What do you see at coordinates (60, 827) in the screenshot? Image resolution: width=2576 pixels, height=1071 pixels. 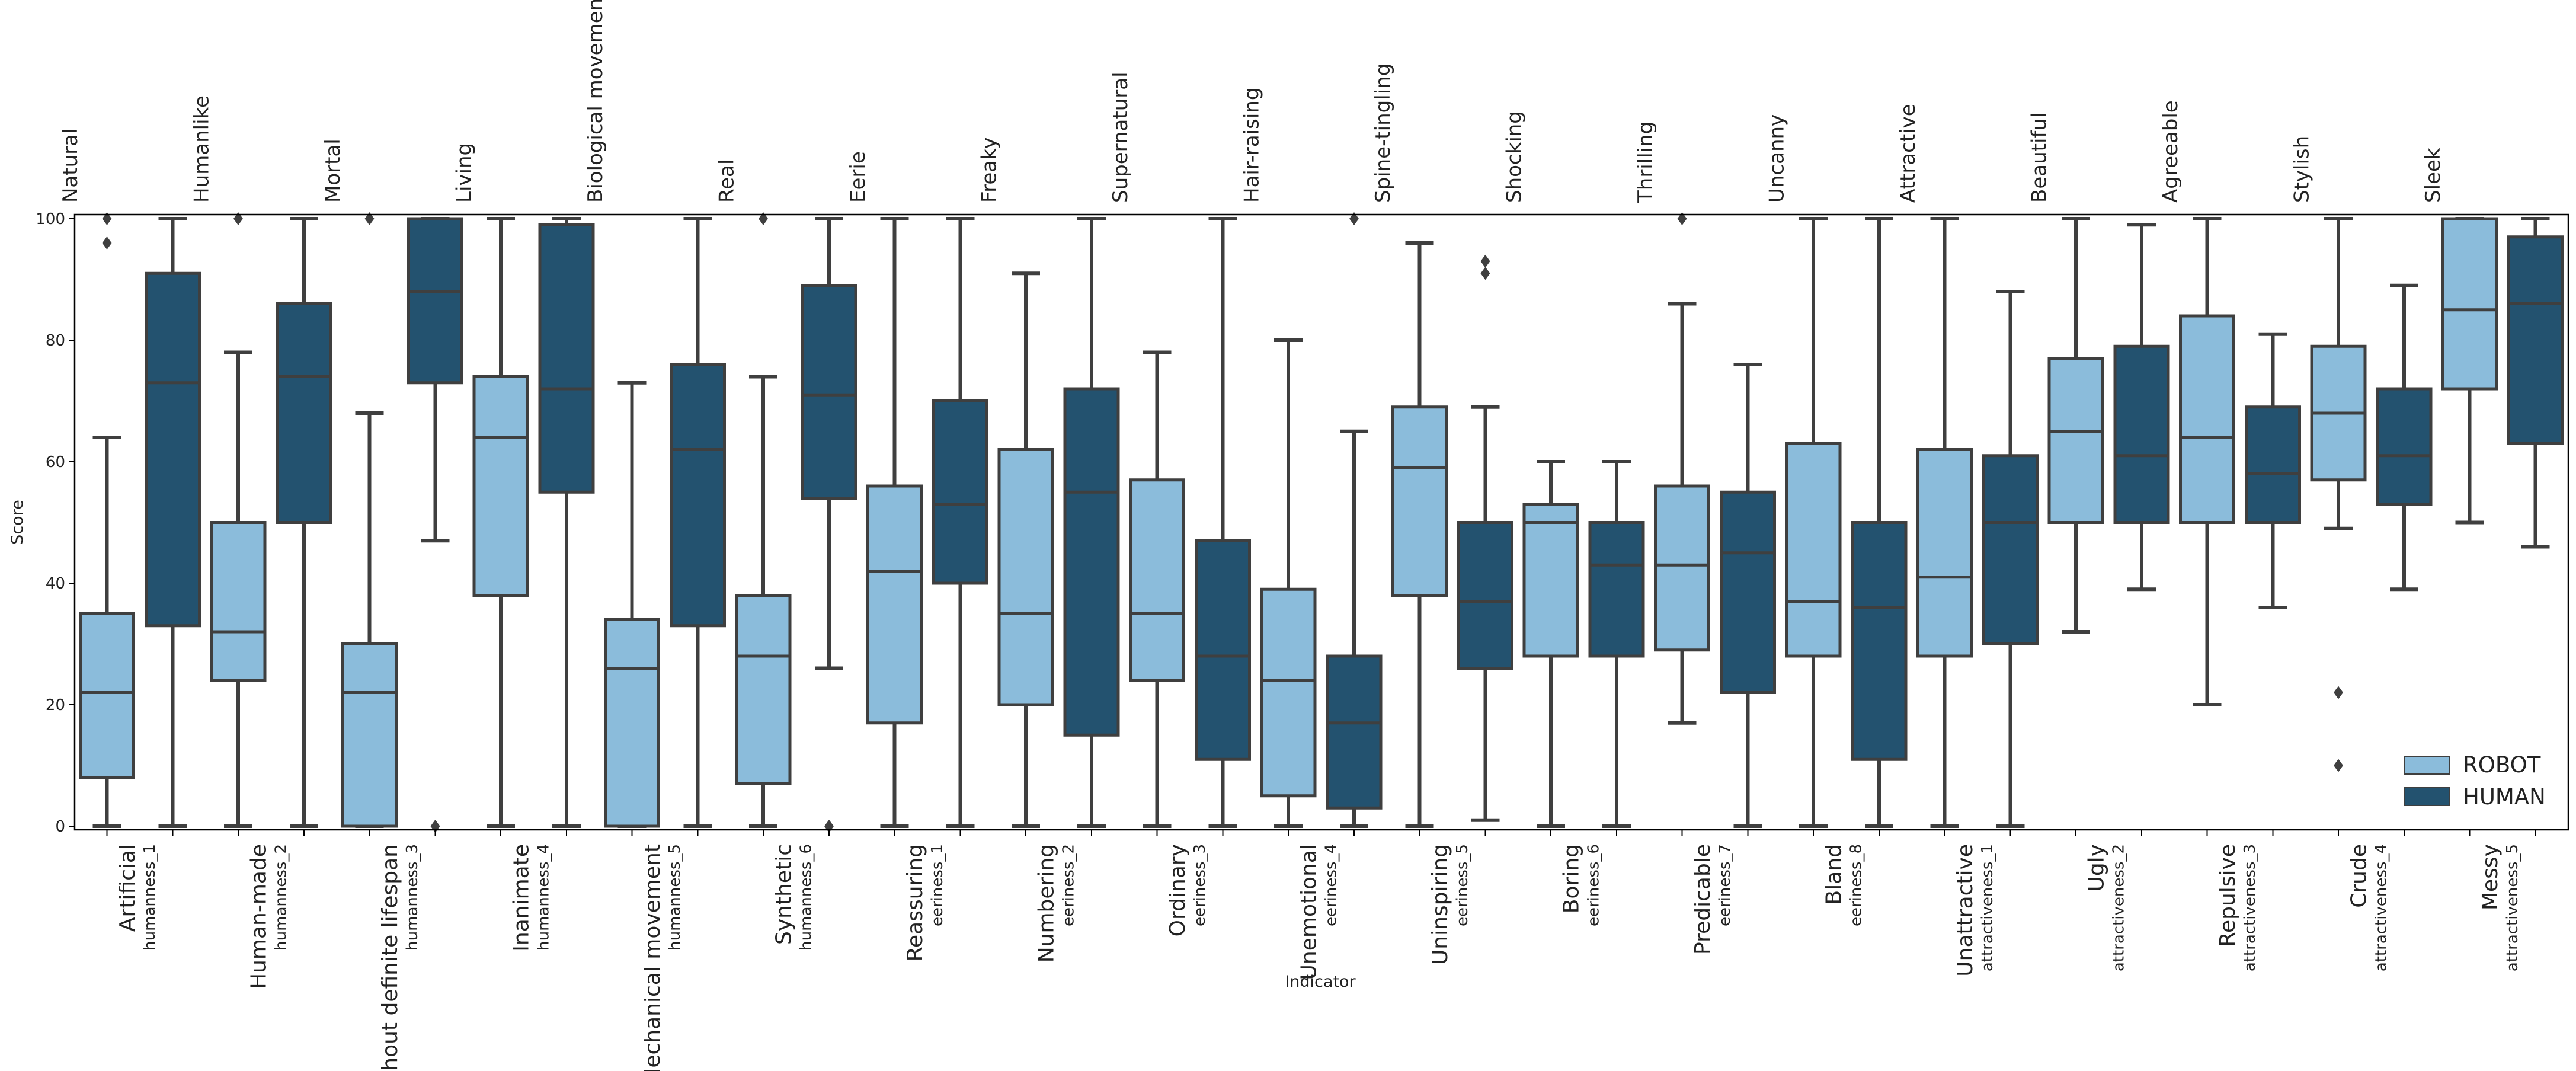 I see `y-tick-label: 0` at bounding box center [60, 827].